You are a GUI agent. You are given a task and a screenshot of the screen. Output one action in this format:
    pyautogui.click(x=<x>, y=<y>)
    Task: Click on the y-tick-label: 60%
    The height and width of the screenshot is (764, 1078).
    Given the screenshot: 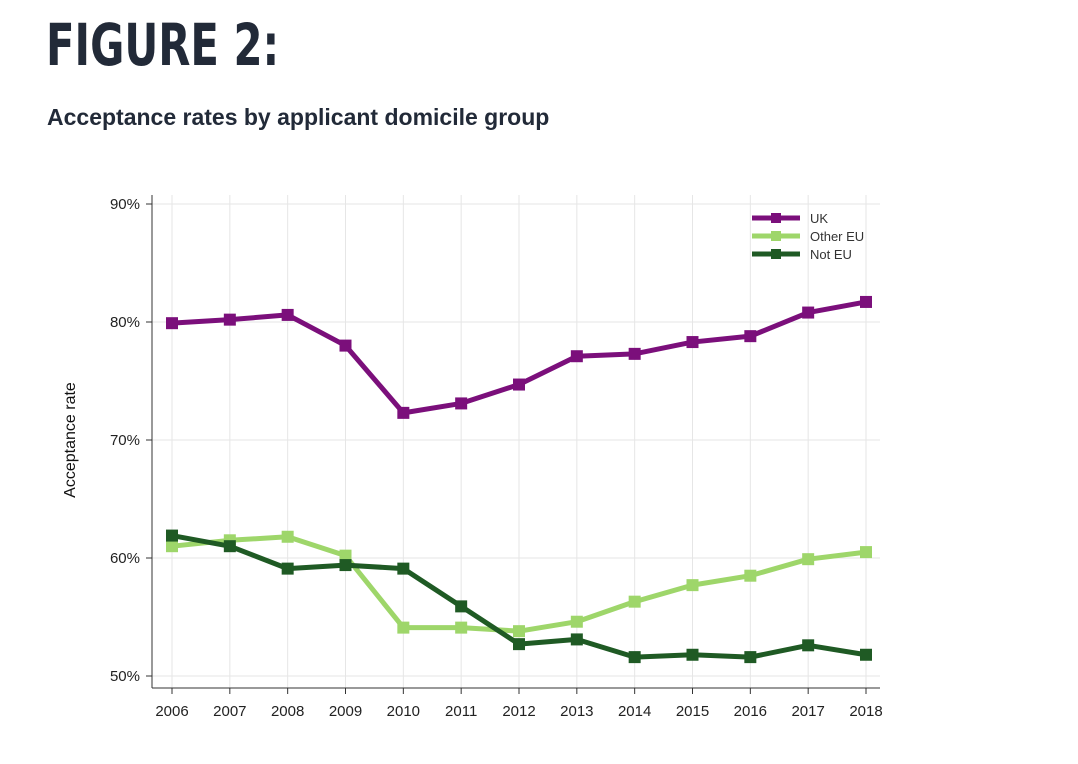 What is the action you would take?
    pyautogui.click(x=125, y=558)
    